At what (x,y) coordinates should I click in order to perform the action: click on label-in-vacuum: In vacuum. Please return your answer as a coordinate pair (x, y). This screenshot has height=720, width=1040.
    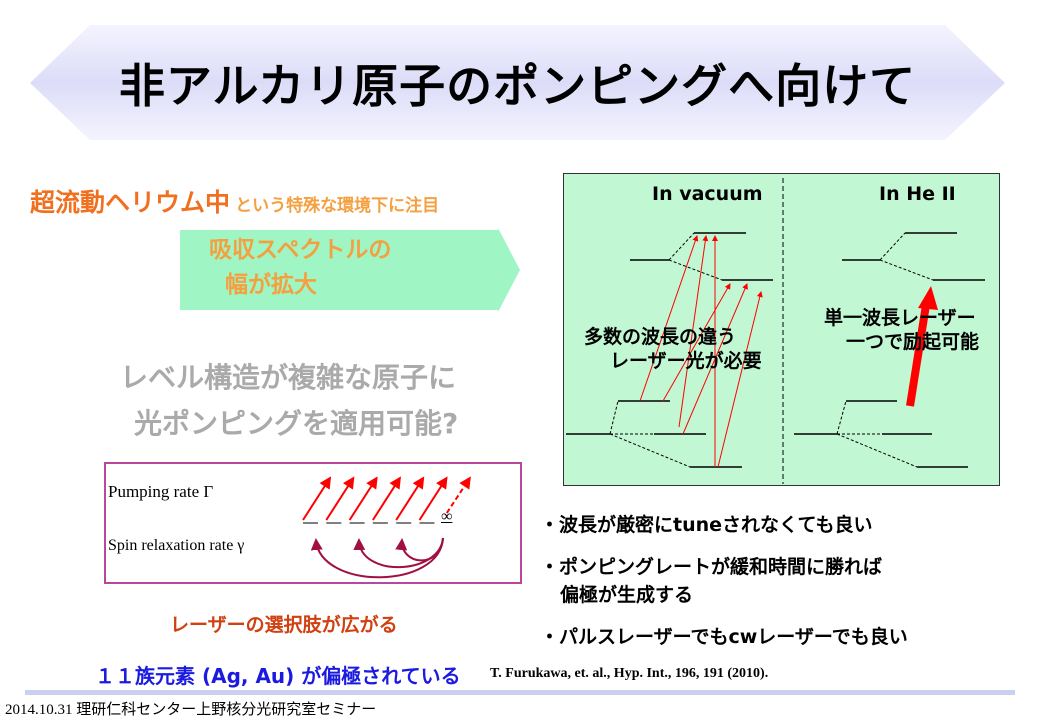
    Looking at the image, I should click on (707, 194).